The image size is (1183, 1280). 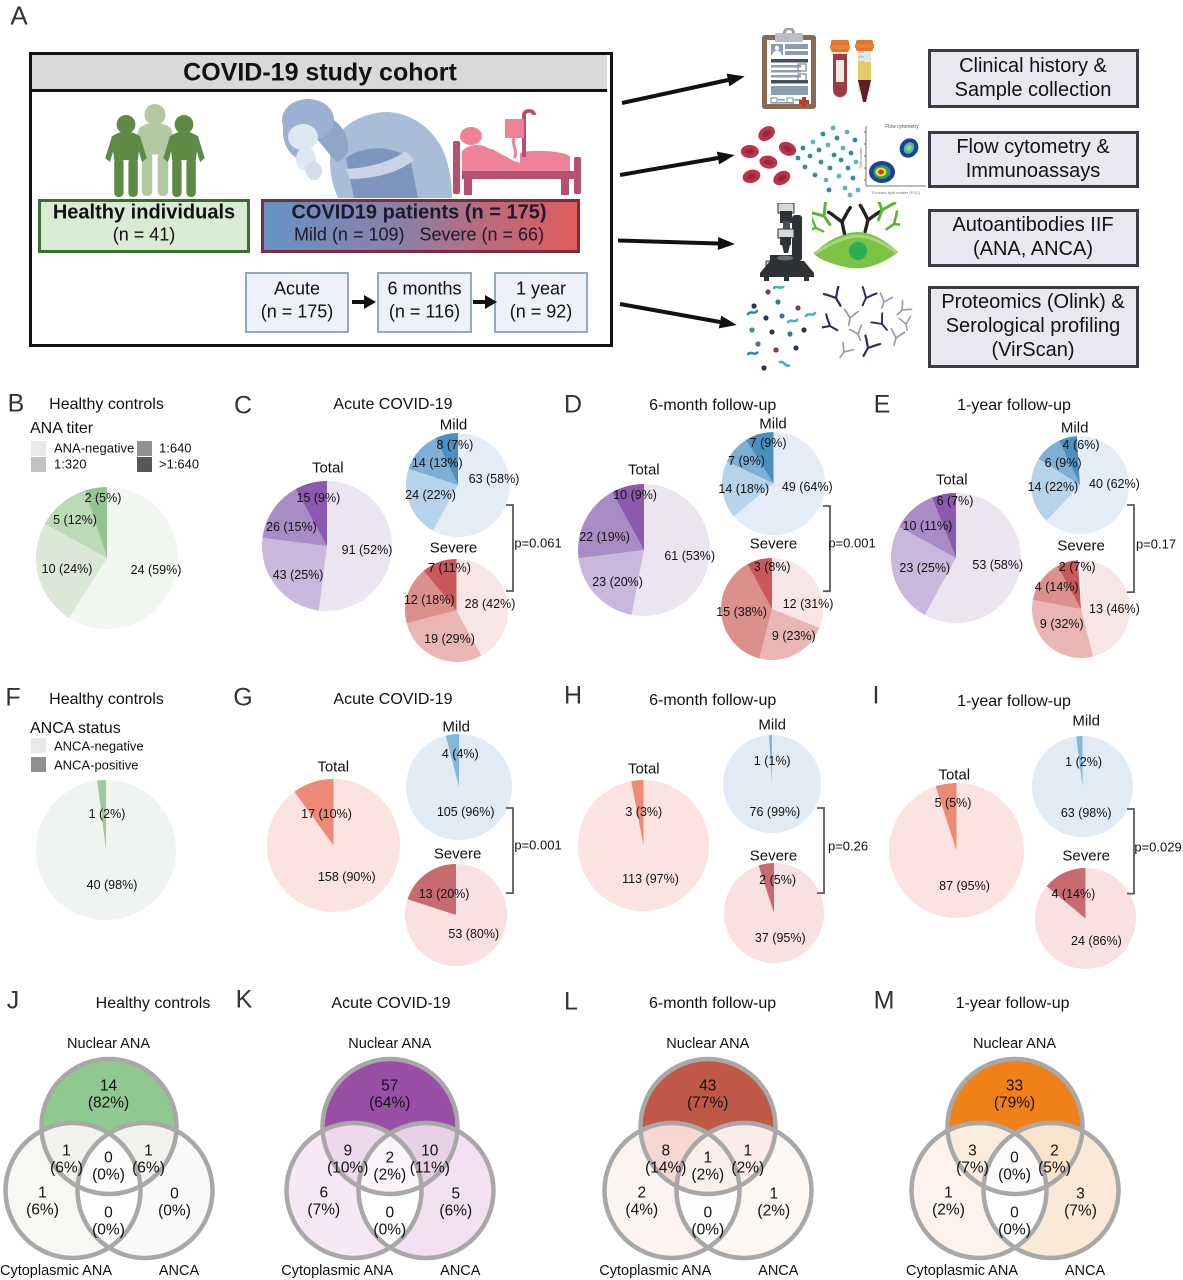 I want to click on svg-text: Side scatter, so click(x=860, y=158).